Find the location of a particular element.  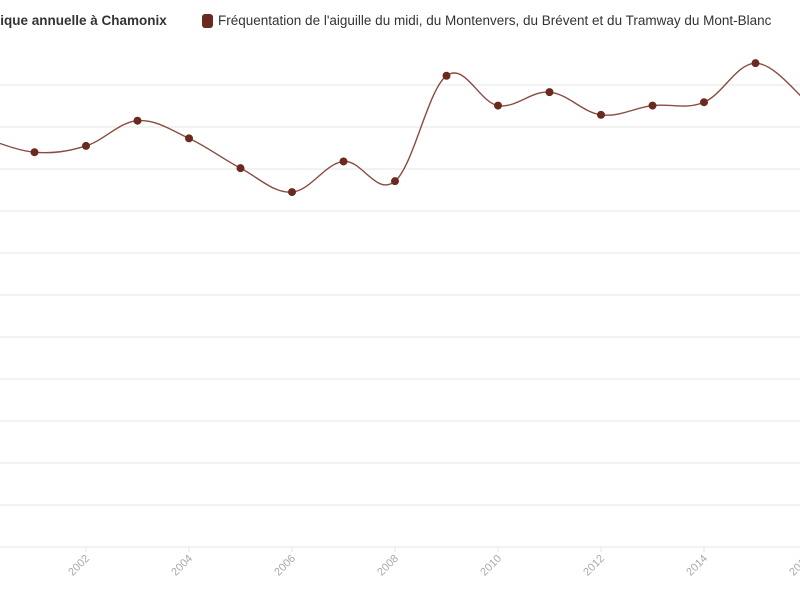

data-point-2002 is located at coordinates (86, 145).